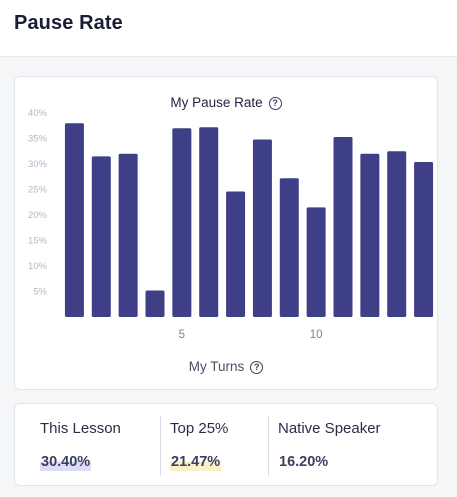  I want to click on x-axis-title: My Turns?, so click(226, 366).